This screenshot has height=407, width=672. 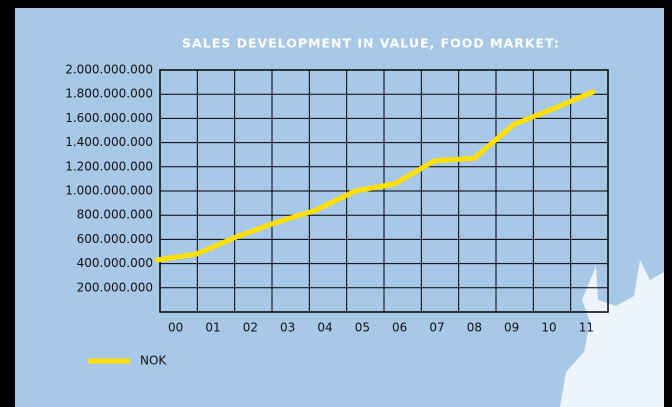 What do you see at coordinates (115, 215) in the screenshot?
I see `y-tick-label: 800.000.000` at bounding box center [115, 215].